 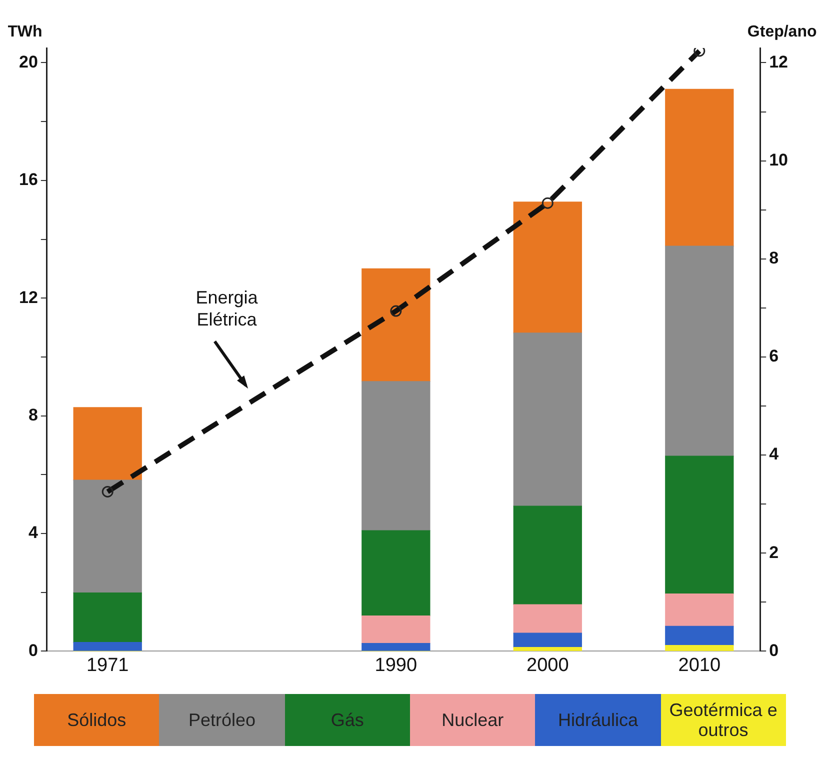 I want to click on y-tick-label: 8, so click(x=33, y=414).